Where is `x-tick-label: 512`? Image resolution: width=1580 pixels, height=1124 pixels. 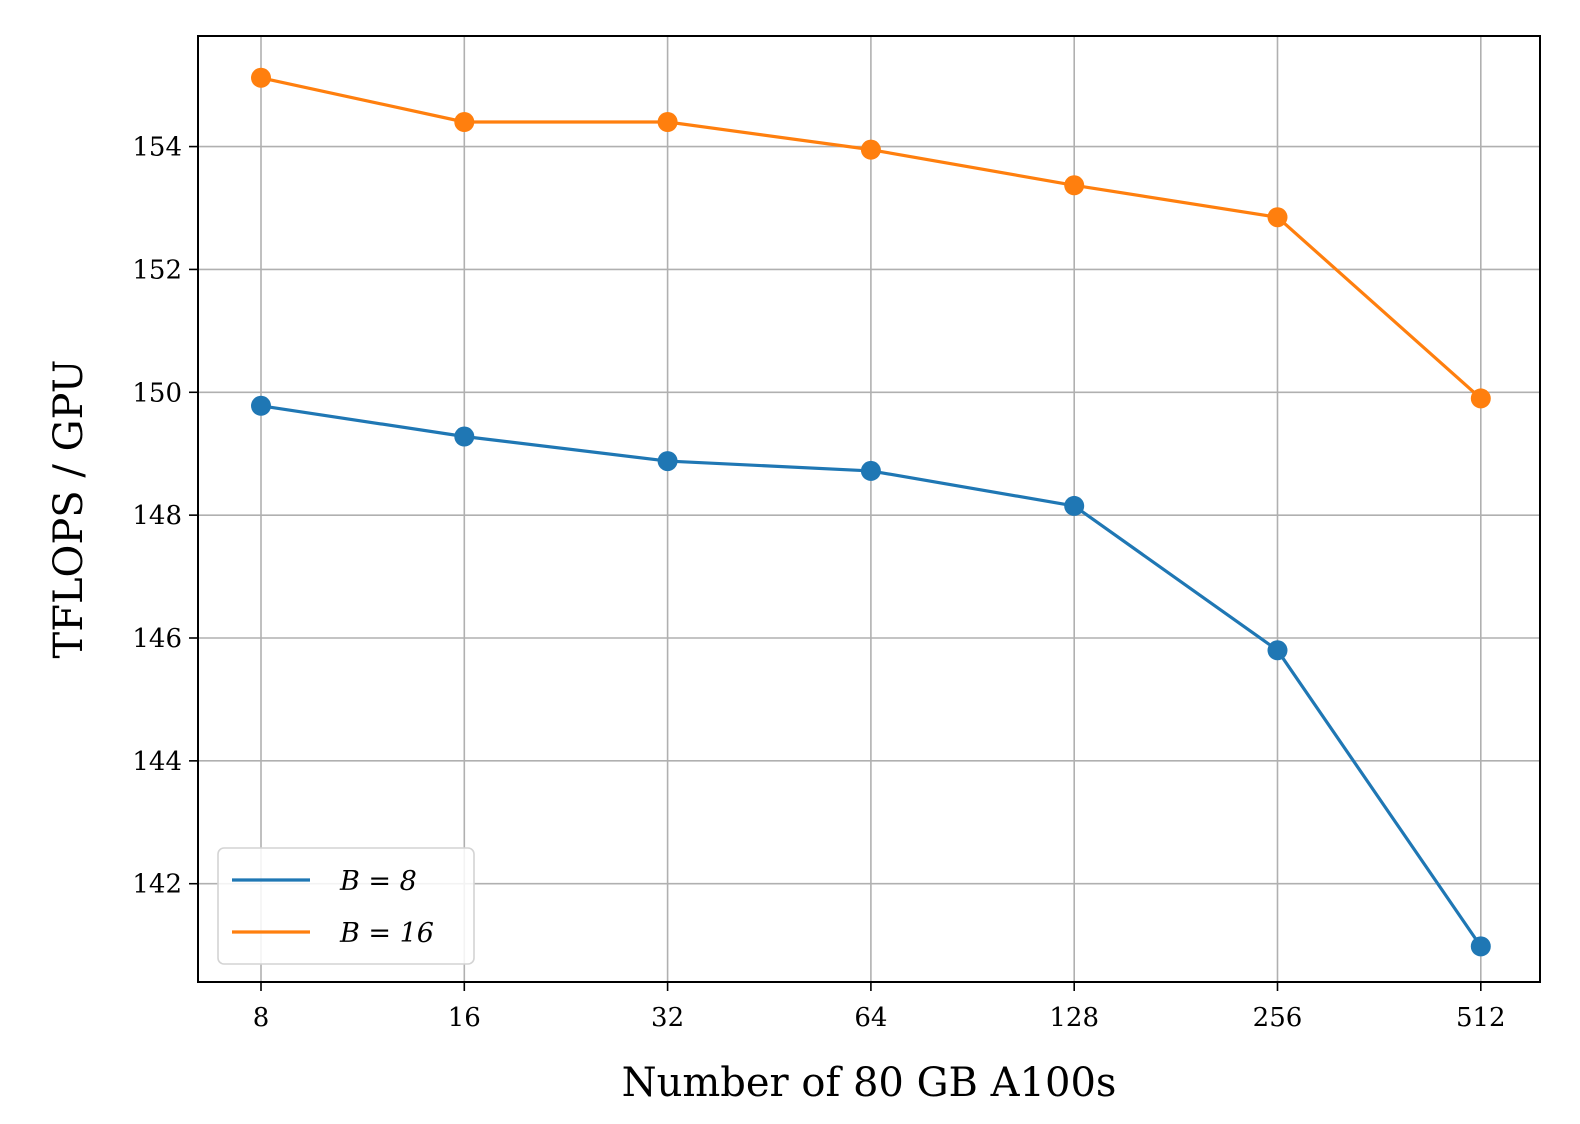
x-tick-label: 512 is located at coordinates (1481, 1018).